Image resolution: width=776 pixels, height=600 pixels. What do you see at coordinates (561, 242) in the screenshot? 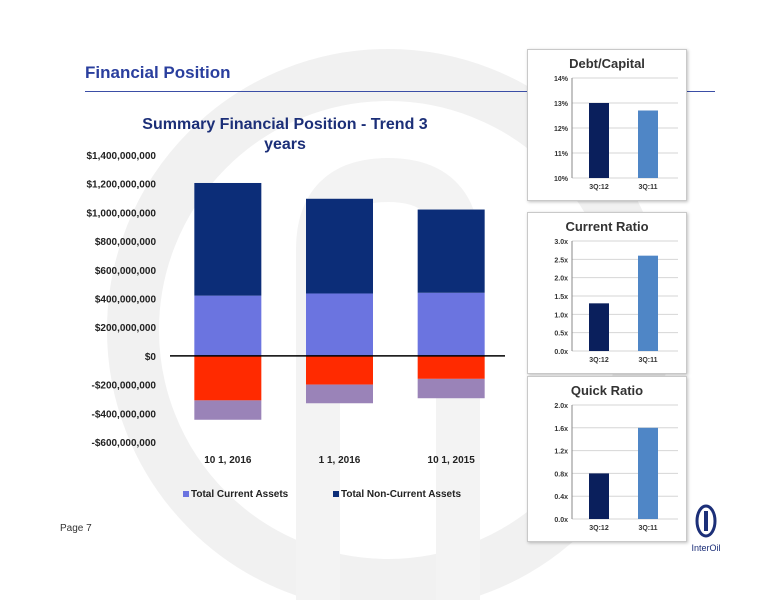
I see `y-tick-label: 3.0x` at bounding box center [561, 242].